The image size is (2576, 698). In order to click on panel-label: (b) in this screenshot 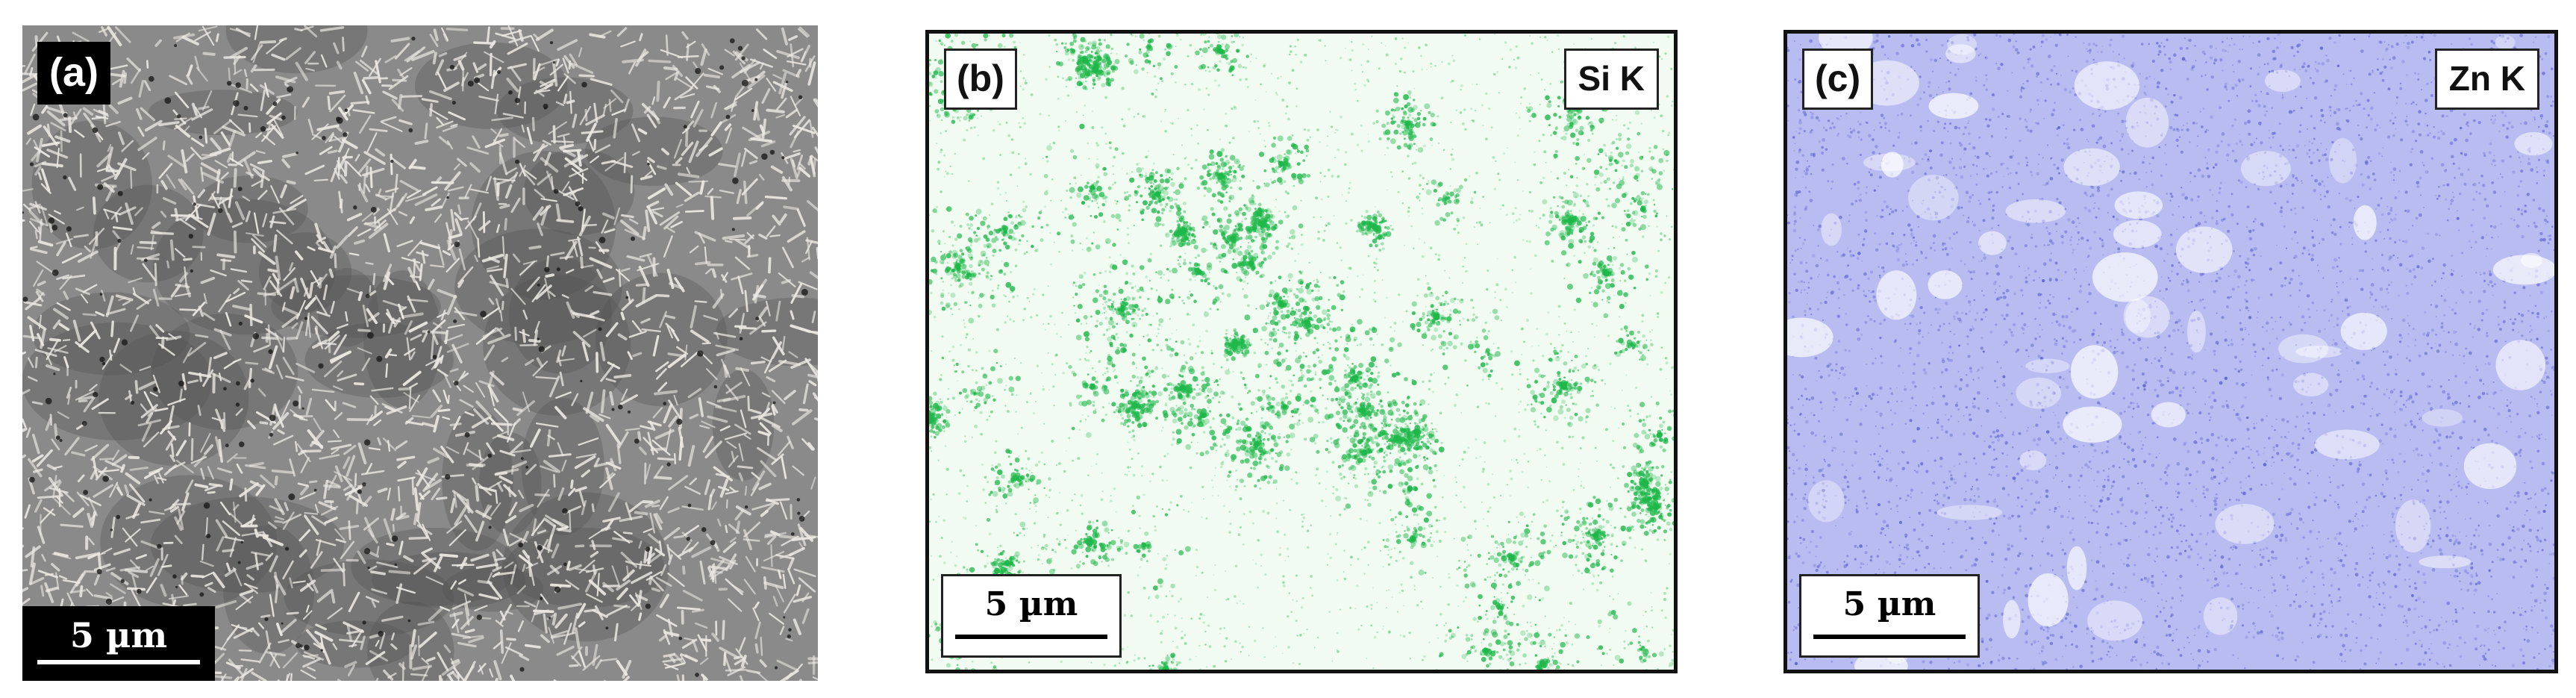, I will do `click(980, 80)`.